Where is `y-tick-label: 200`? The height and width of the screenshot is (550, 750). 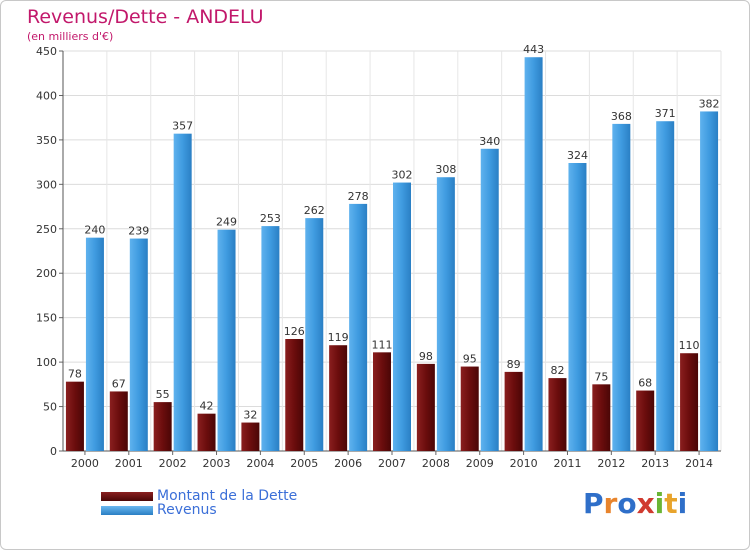 y-tick-label: 200 is located at coordinates (46, 273).